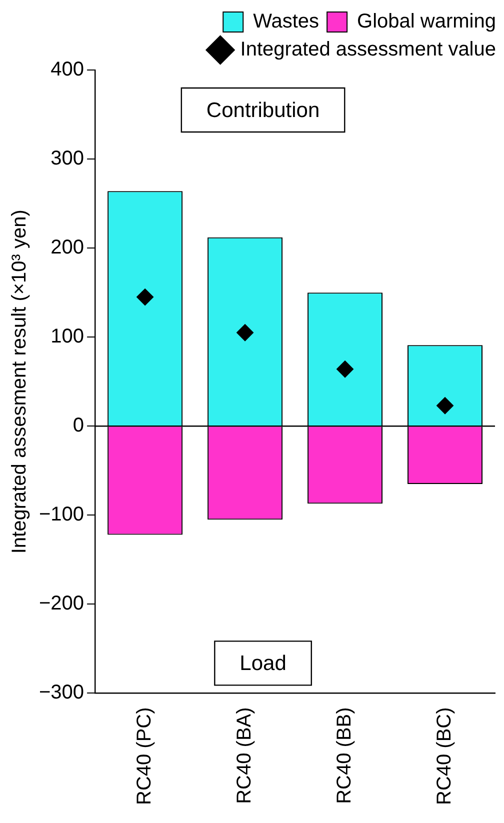 The width and height of the screenshot is (504, 823). I want to click on y-axis-title: Integrated assesment result (×10³ yen), so click(19, 382).